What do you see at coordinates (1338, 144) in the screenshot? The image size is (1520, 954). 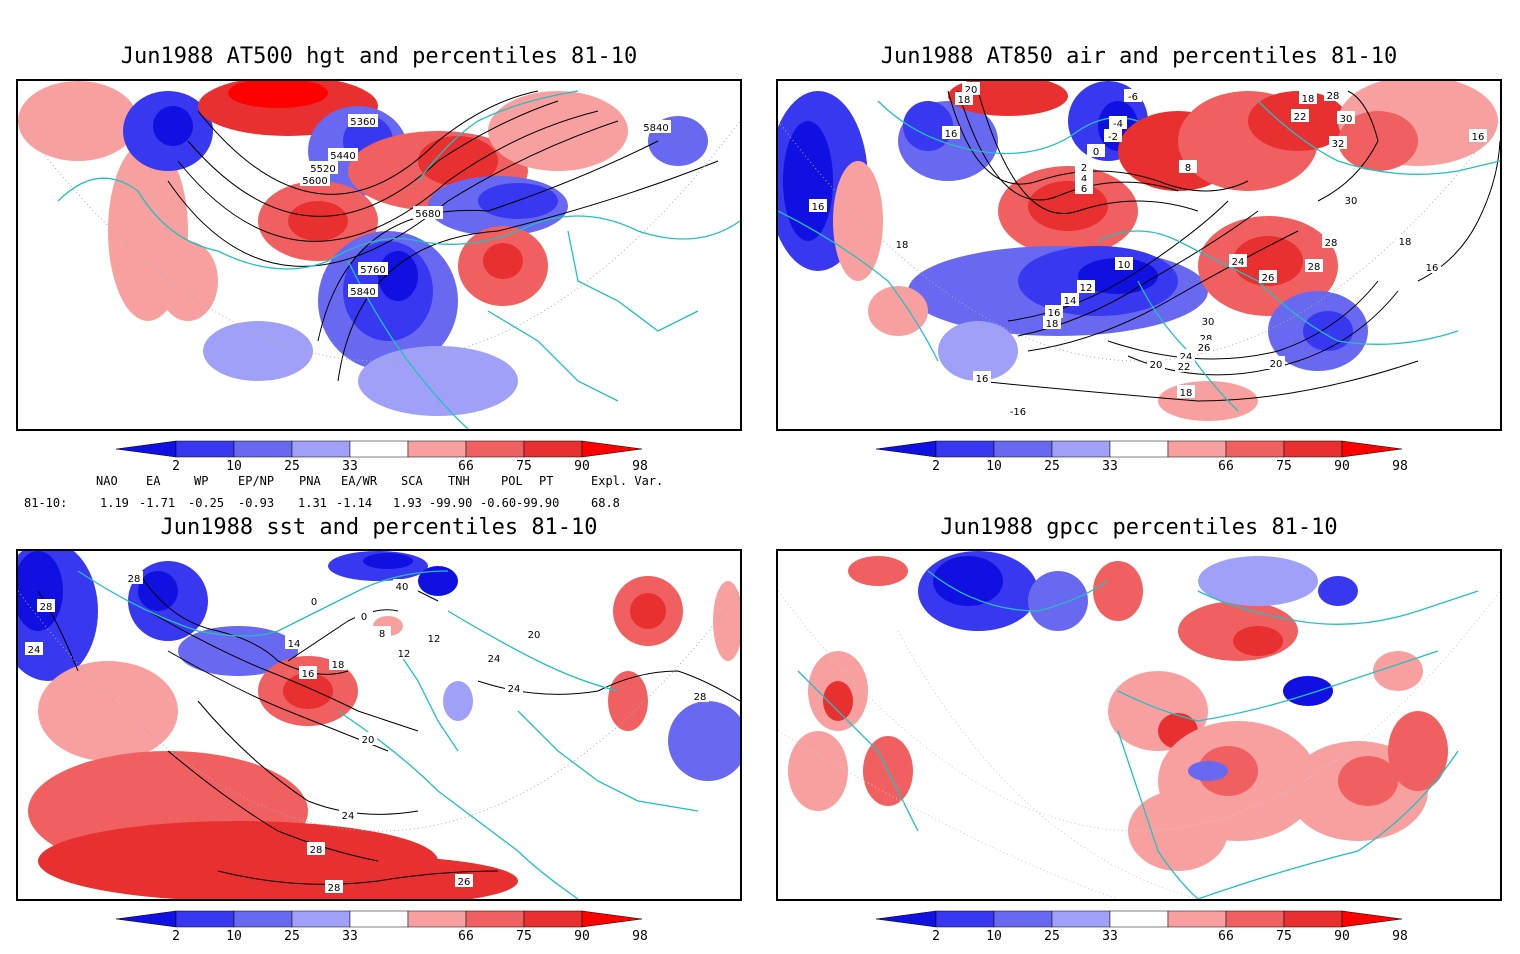 I see `svg-text: 32` at bounding box center [1338, 144].